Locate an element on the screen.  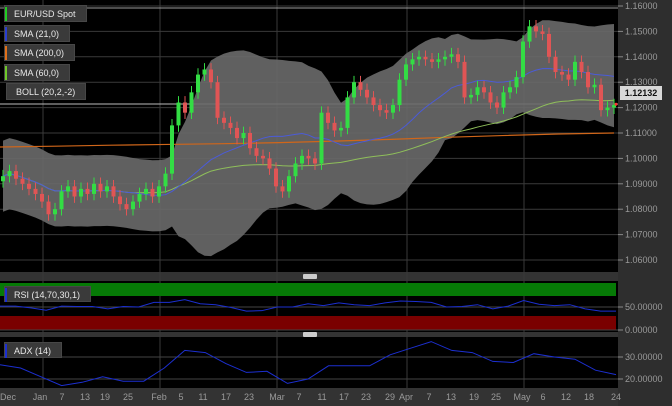
x-tick-label: 7 is located at coordinates (298, 397).